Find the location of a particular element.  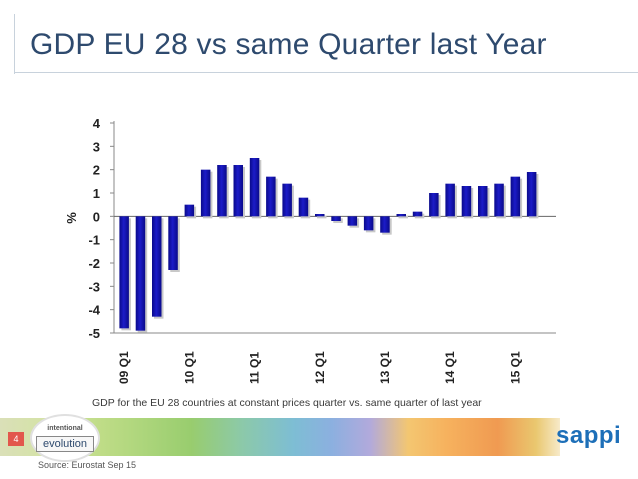

x-tick-label: 13 Q1 is located at coordinates (385, 367).